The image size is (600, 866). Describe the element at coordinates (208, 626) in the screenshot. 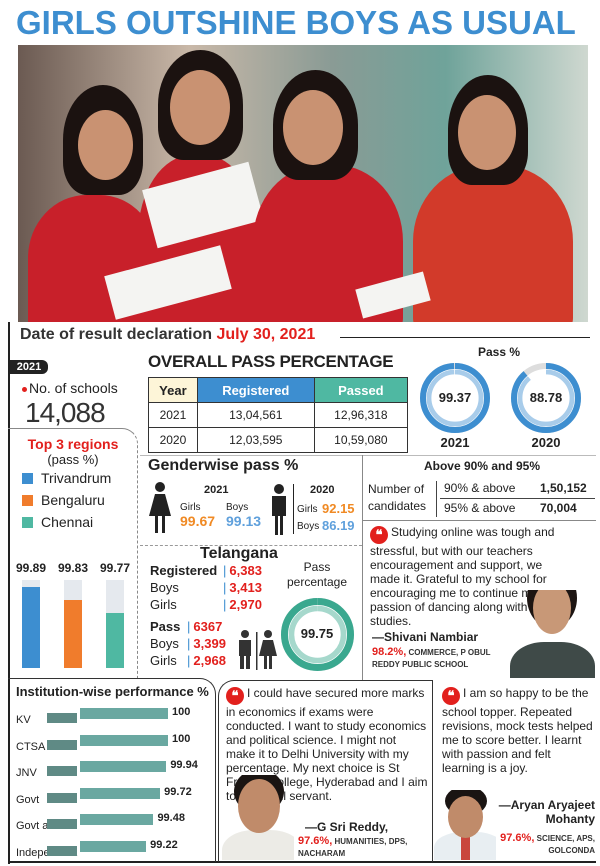

I see `tel-value: 6367` at that location.